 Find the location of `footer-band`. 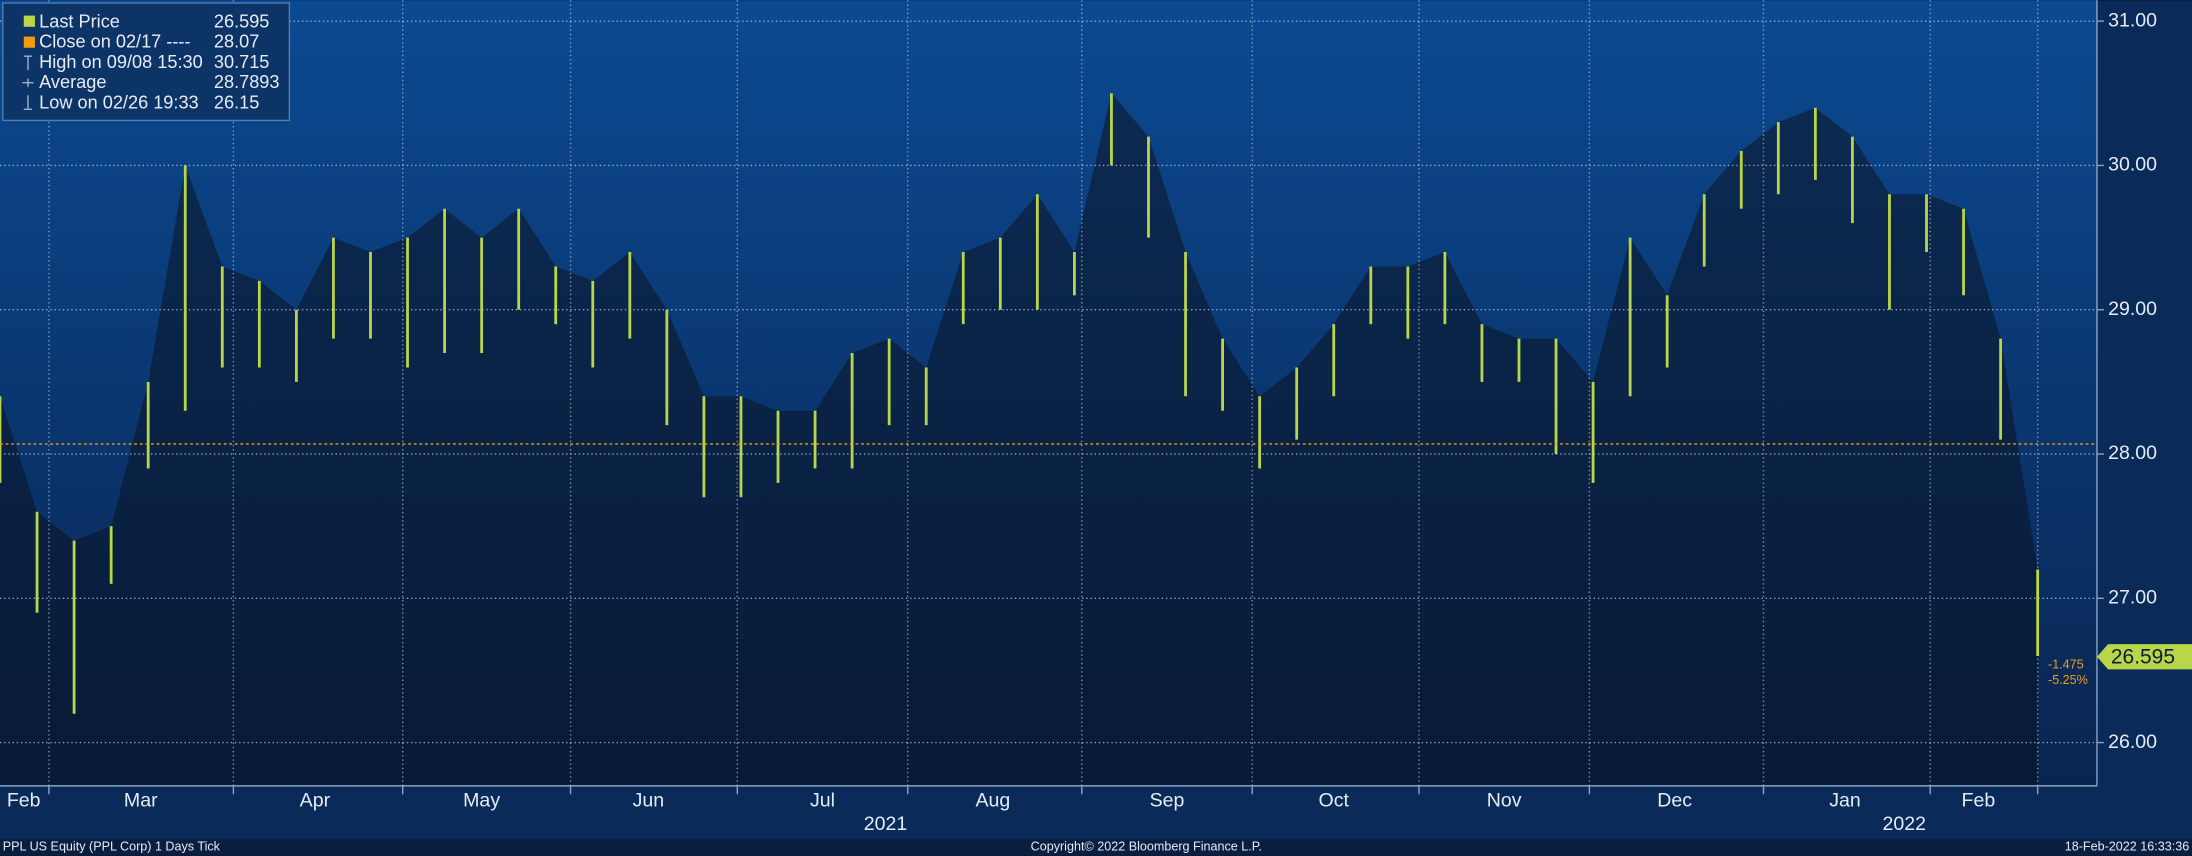

footer-band is located at coordinates (1096, 847).